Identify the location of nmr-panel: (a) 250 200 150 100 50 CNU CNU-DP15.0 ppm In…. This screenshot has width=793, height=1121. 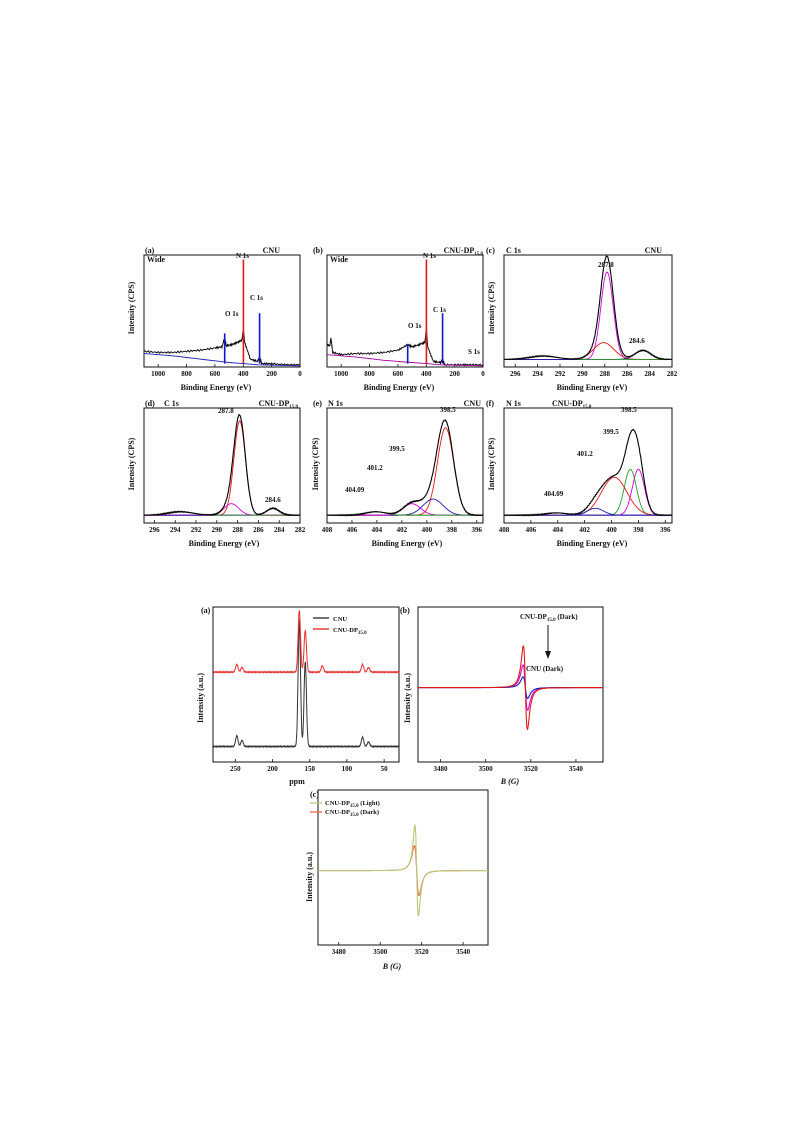
(298, 696).